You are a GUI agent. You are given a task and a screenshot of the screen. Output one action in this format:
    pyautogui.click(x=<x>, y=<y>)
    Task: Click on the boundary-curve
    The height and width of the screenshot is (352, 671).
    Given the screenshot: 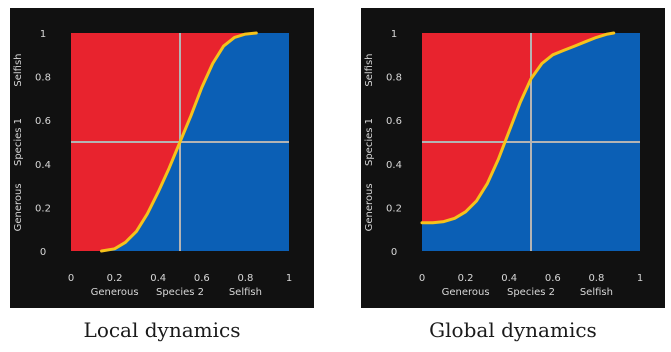 What is the action you would take?
    pyautogui.click(x=179, y=142)
    